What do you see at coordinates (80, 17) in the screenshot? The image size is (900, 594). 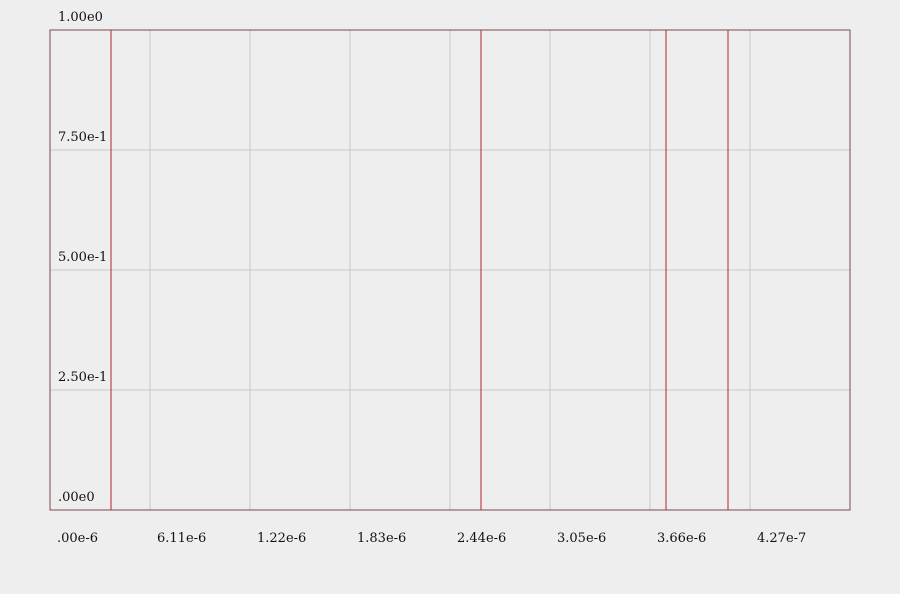 I see `y-tick-label: 1.00e0` at bounding box center [80, 17].